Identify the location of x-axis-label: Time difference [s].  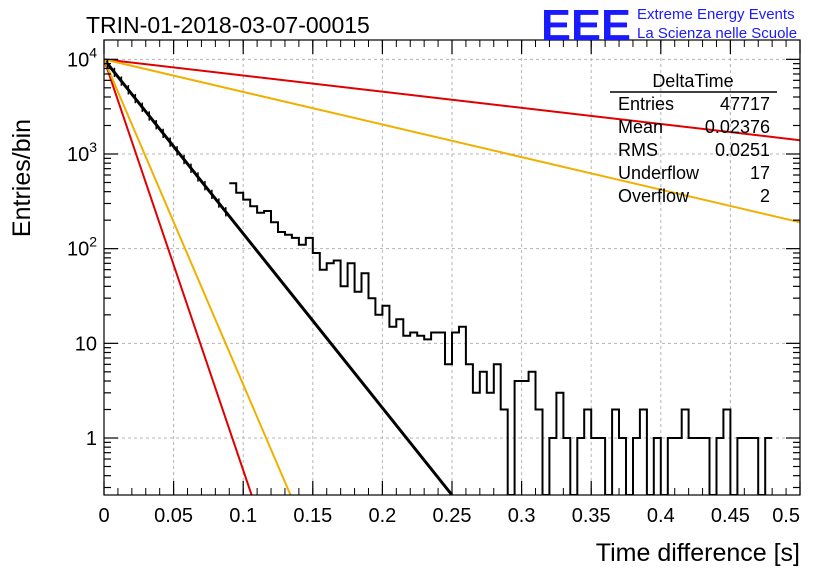
(698, 553).